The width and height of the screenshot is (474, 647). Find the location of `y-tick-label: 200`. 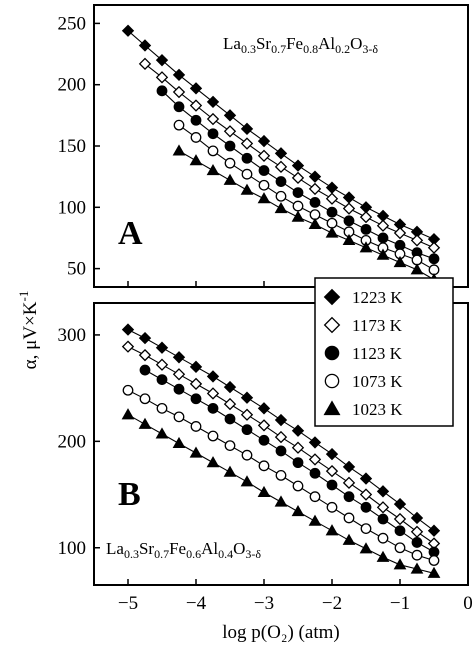

y-tick-label: 200 is located at coordinates (72, 85).